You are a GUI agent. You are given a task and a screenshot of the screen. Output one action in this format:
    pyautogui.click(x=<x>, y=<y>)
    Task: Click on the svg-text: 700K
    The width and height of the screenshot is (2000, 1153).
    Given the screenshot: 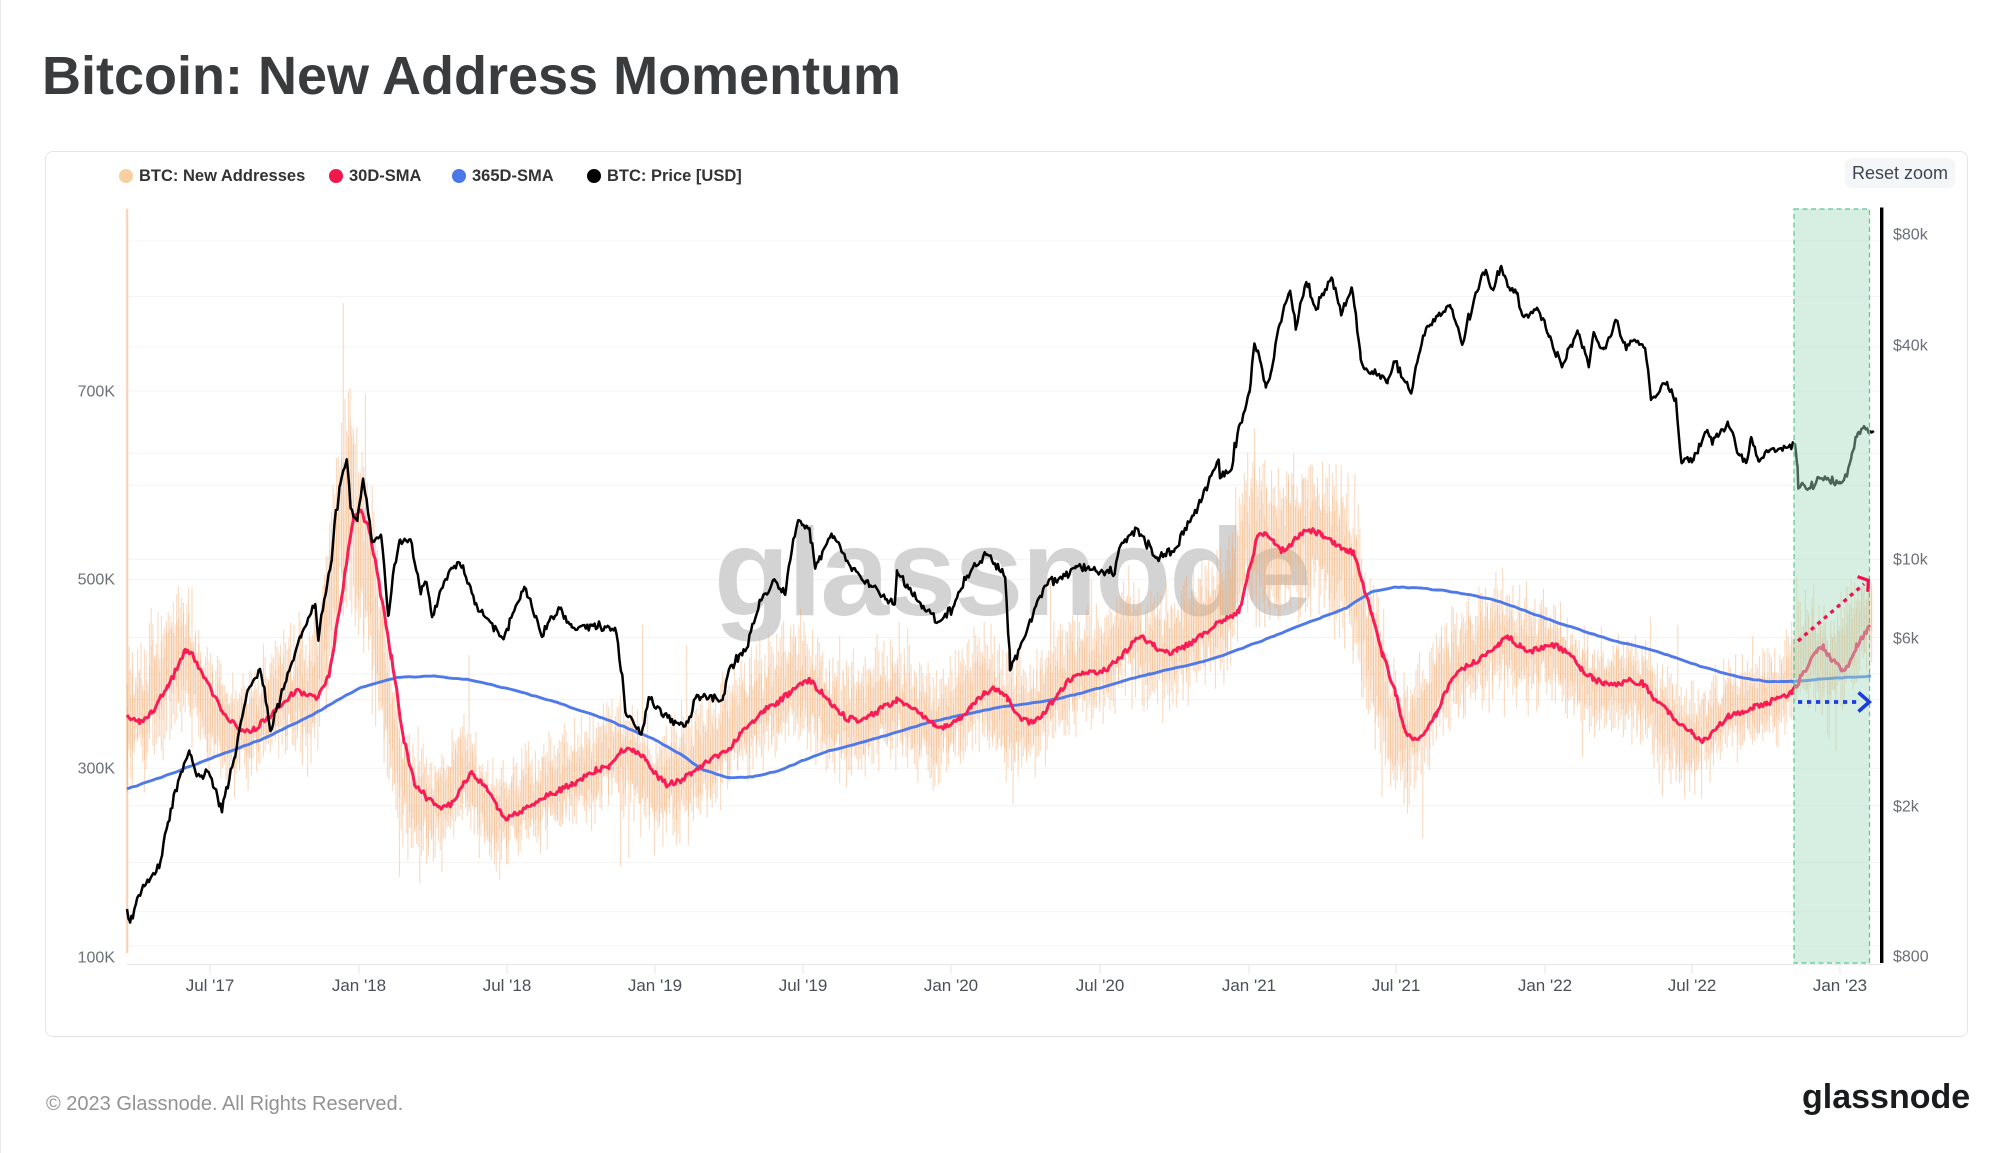 What is the action you would take?
    pyautogui.click(x=97, y=392)
    